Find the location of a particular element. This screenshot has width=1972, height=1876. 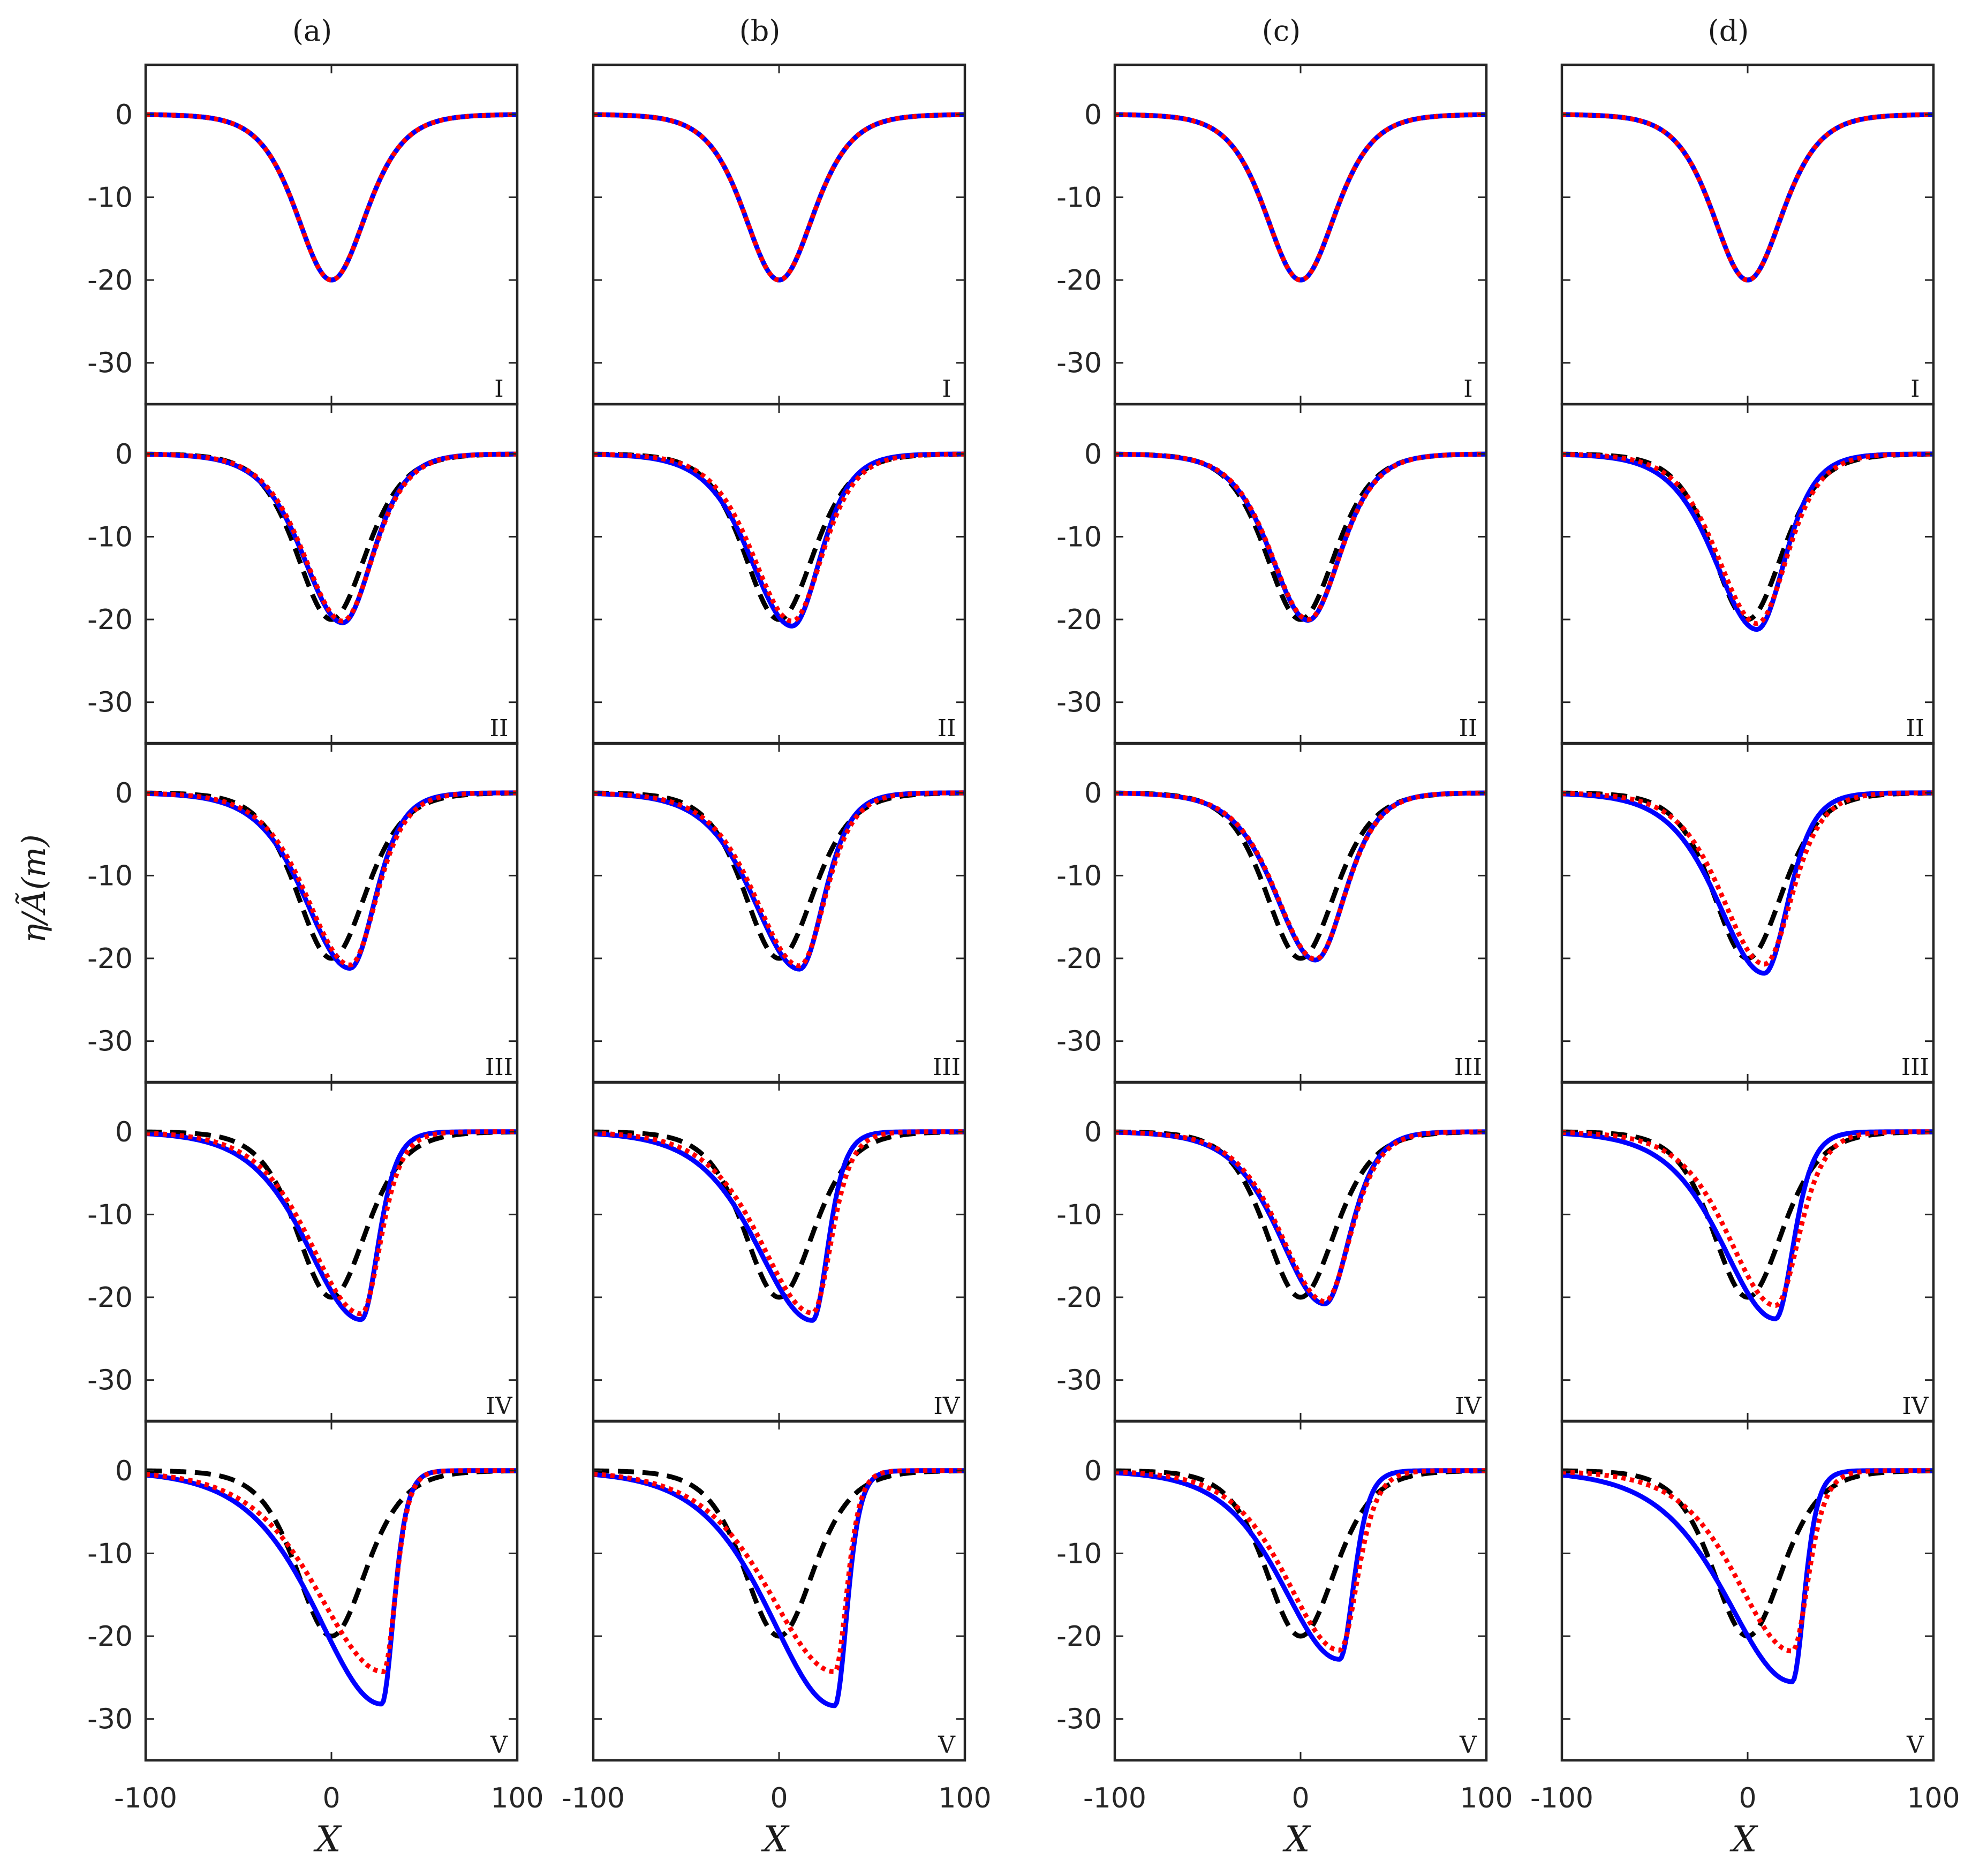

panel-d-iii: III is located at coordinates (1748, 913).